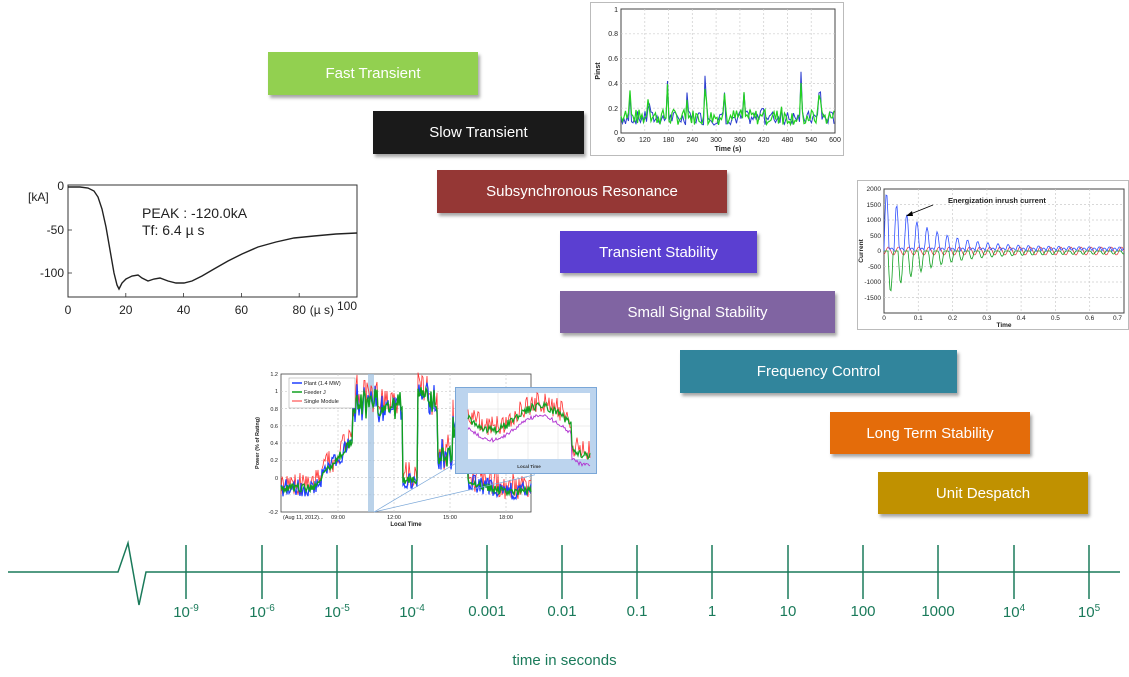 Image resolution: width=1129 pixels, height=677 pixels. I want to click on bar-frequency-control: Frequency Control, so click(818, 371).